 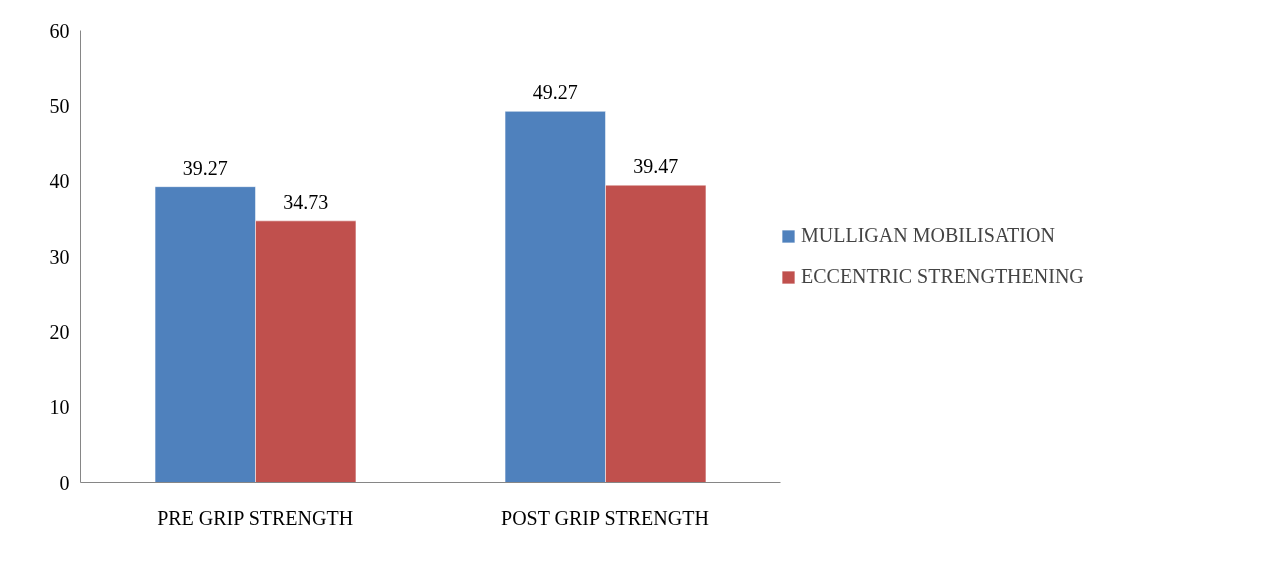 I want to click on y-tick-label: 0, so click(x=64, y=482).